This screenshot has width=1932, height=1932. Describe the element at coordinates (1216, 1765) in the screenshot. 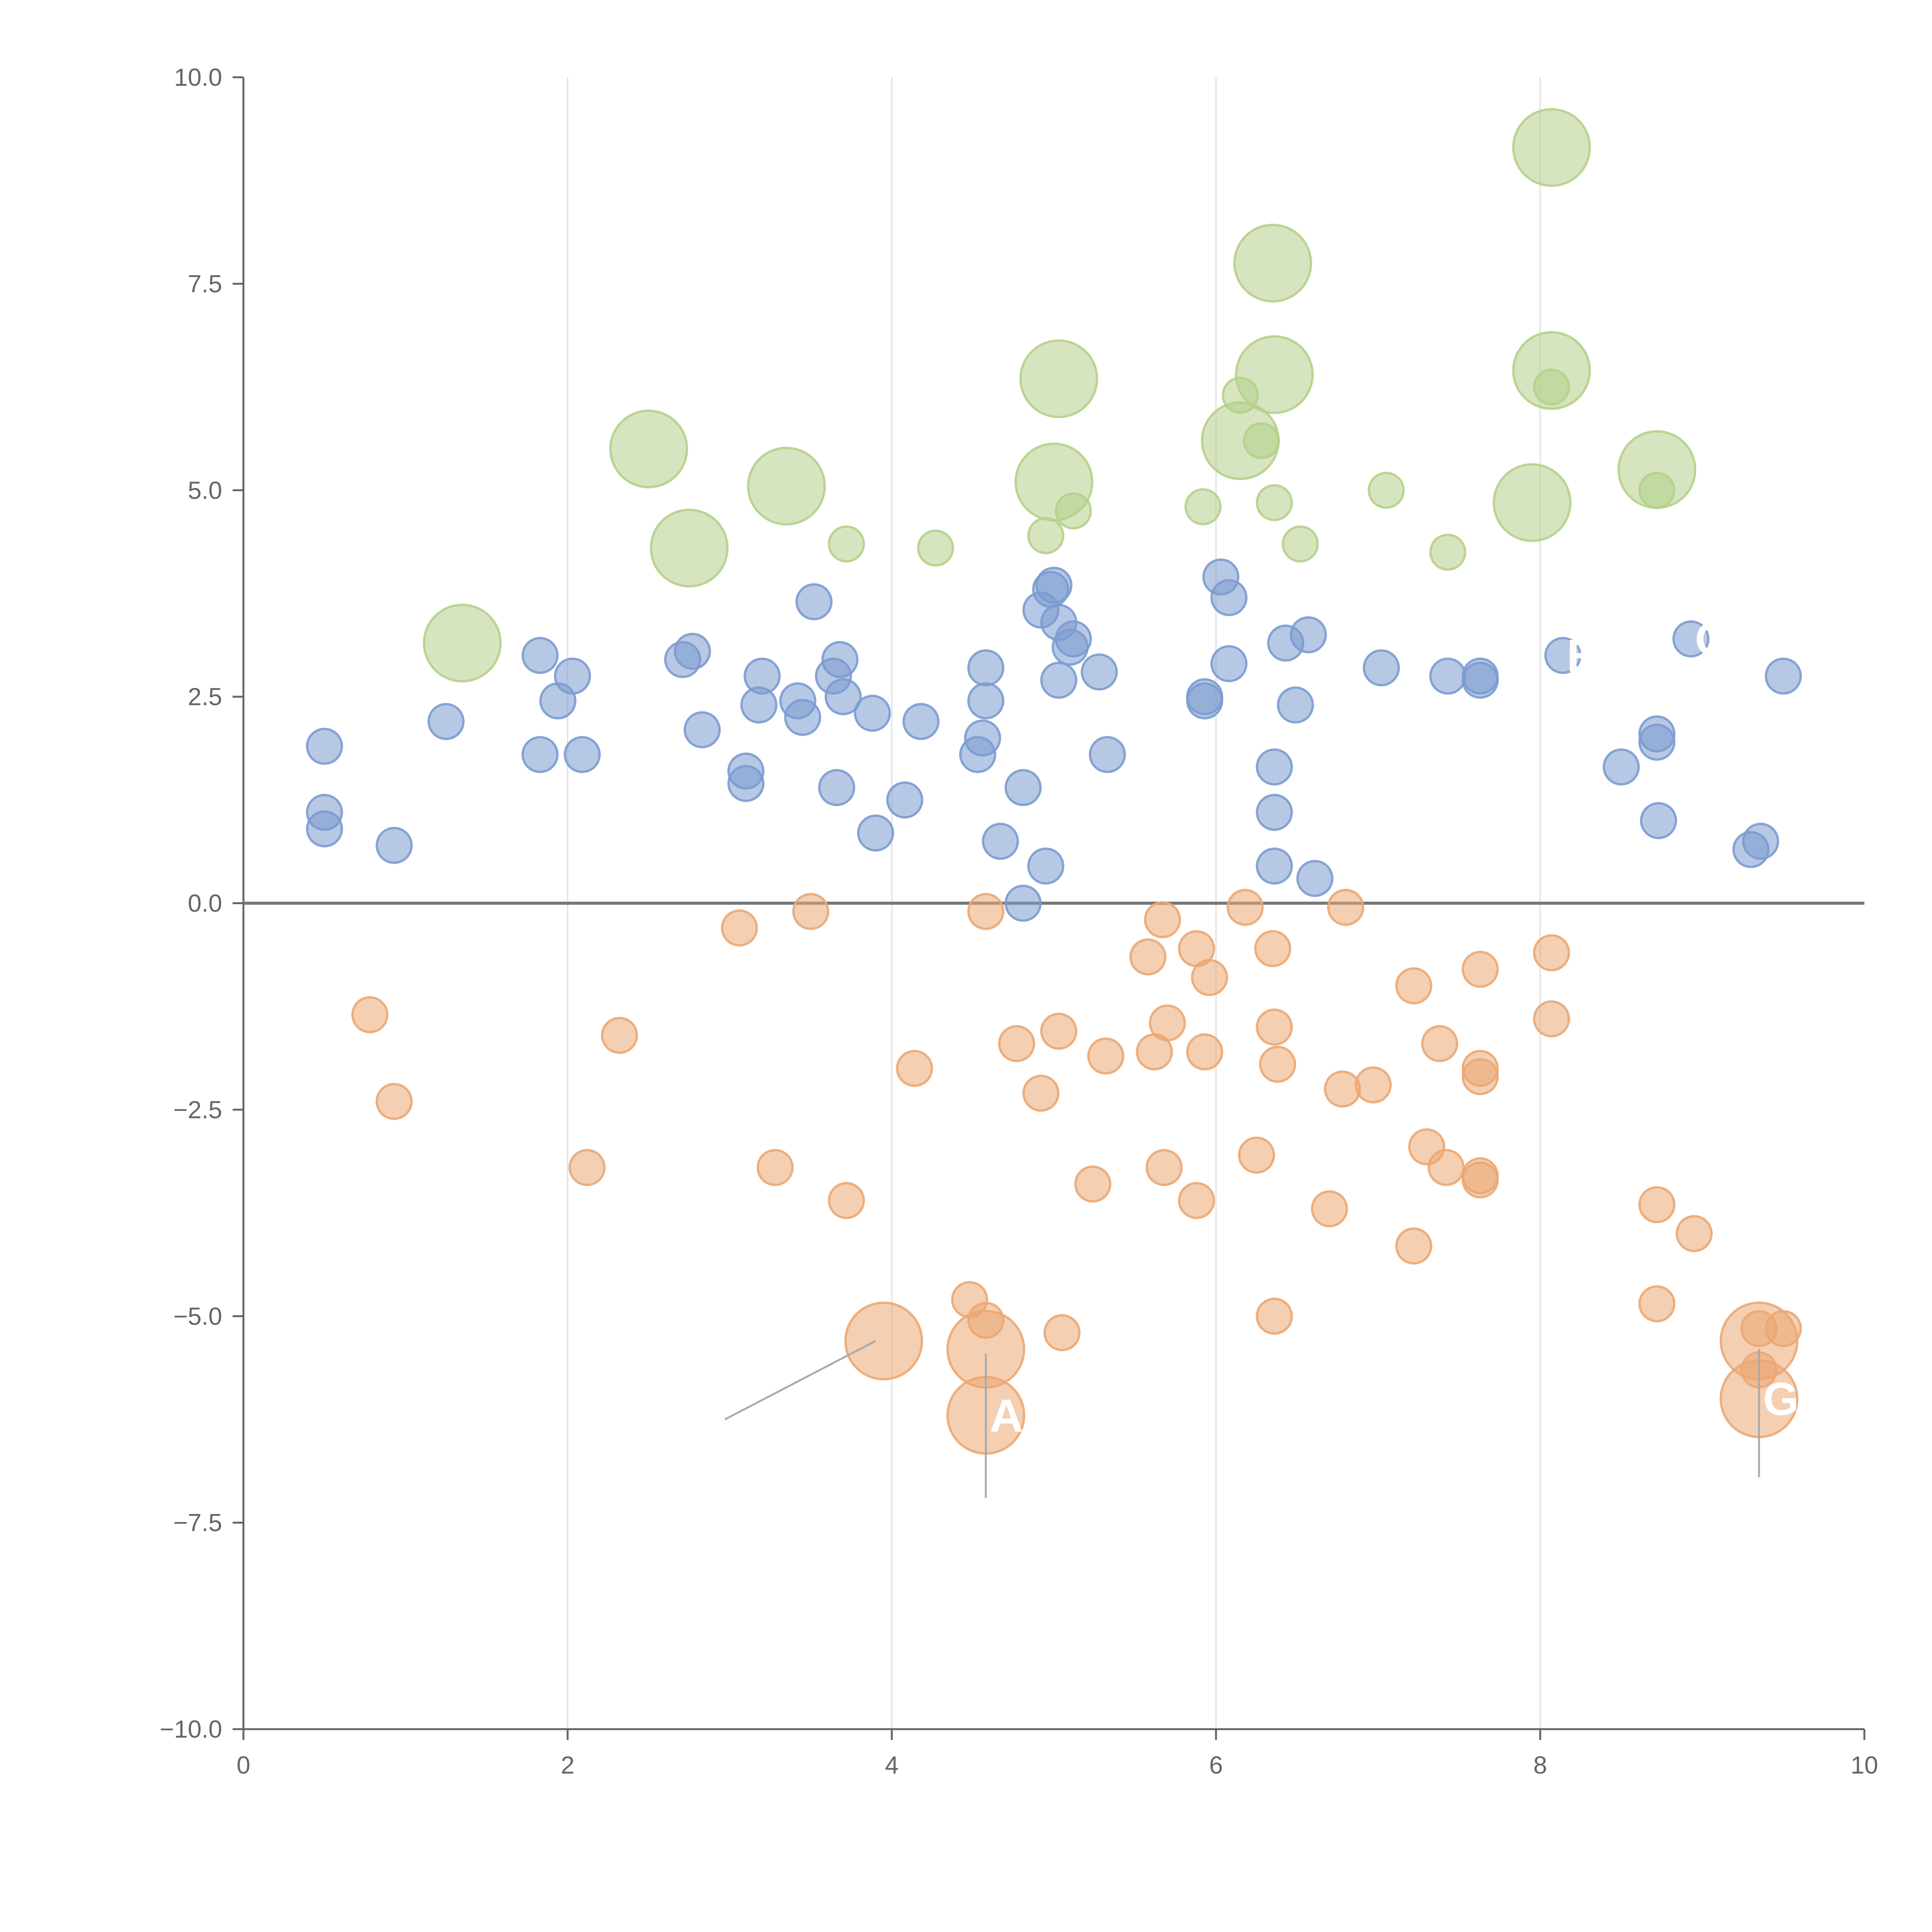

I see `x-tick-label: 6` at that location.